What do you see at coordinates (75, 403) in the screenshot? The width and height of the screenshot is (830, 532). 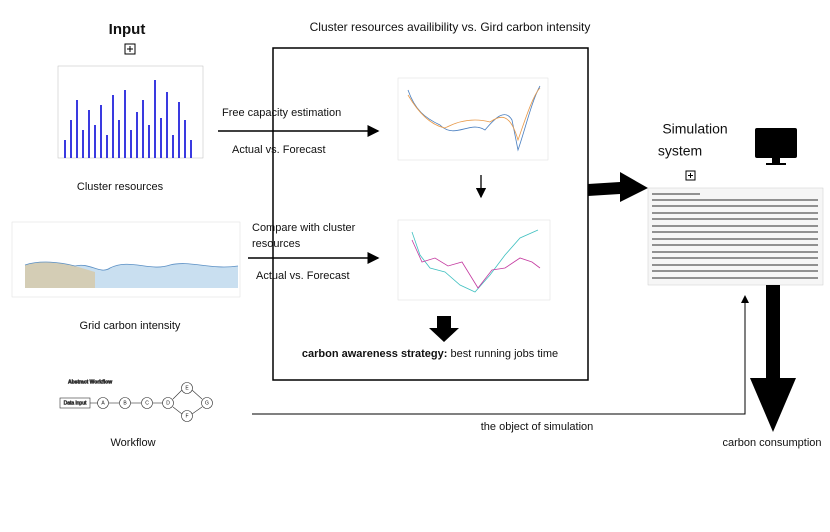 I see `workflow-input-node: Data input` at bounding box center [75, 403].